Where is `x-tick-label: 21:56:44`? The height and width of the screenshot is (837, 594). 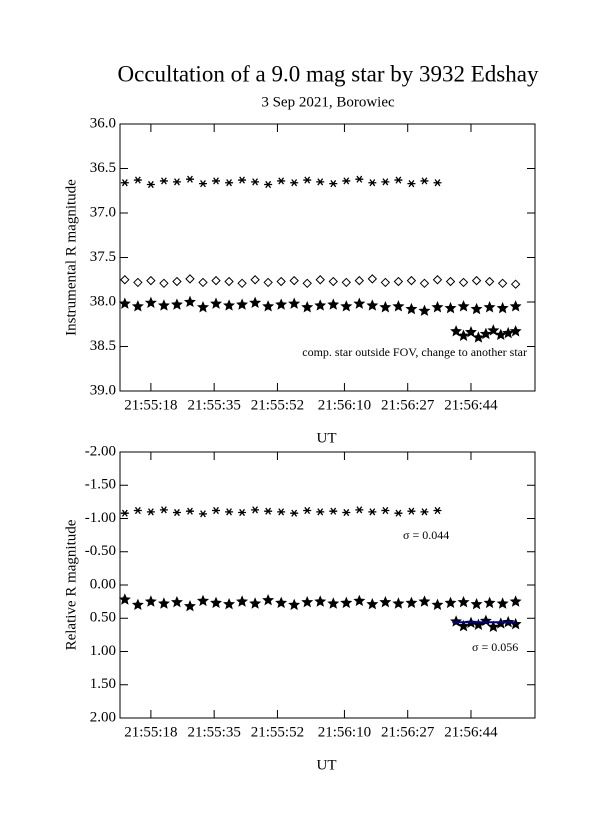
x-tick-label: 21:56:44 is located at coordinates (471, 405).